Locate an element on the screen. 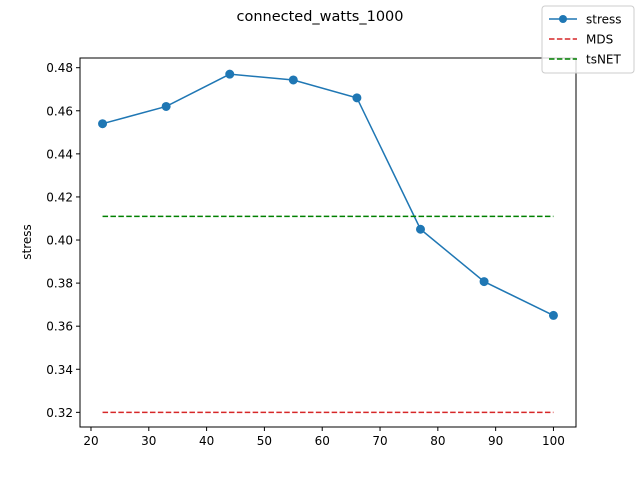  y-tick-label: 0.48 is located at coordinates (59, 68).